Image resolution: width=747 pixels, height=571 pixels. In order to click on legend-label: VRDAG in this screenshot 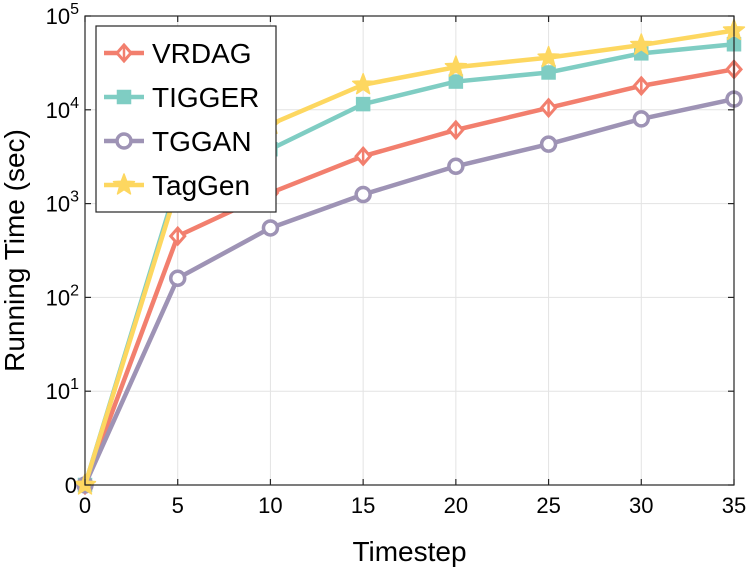, I will do `click(202, 53)`.